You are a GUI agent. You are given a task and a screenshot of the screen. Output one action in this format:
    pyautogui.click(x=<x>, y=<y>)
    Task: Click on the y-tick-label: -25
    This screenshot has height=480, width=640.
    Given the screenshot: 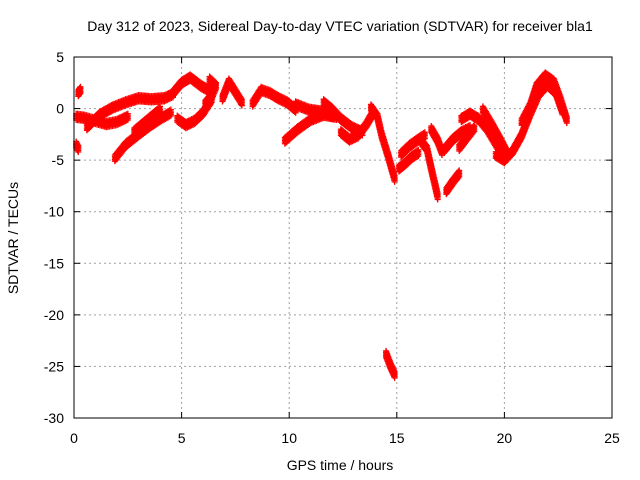 What is the action you would take?
    pyautogui.click(x=54, y=366)
    